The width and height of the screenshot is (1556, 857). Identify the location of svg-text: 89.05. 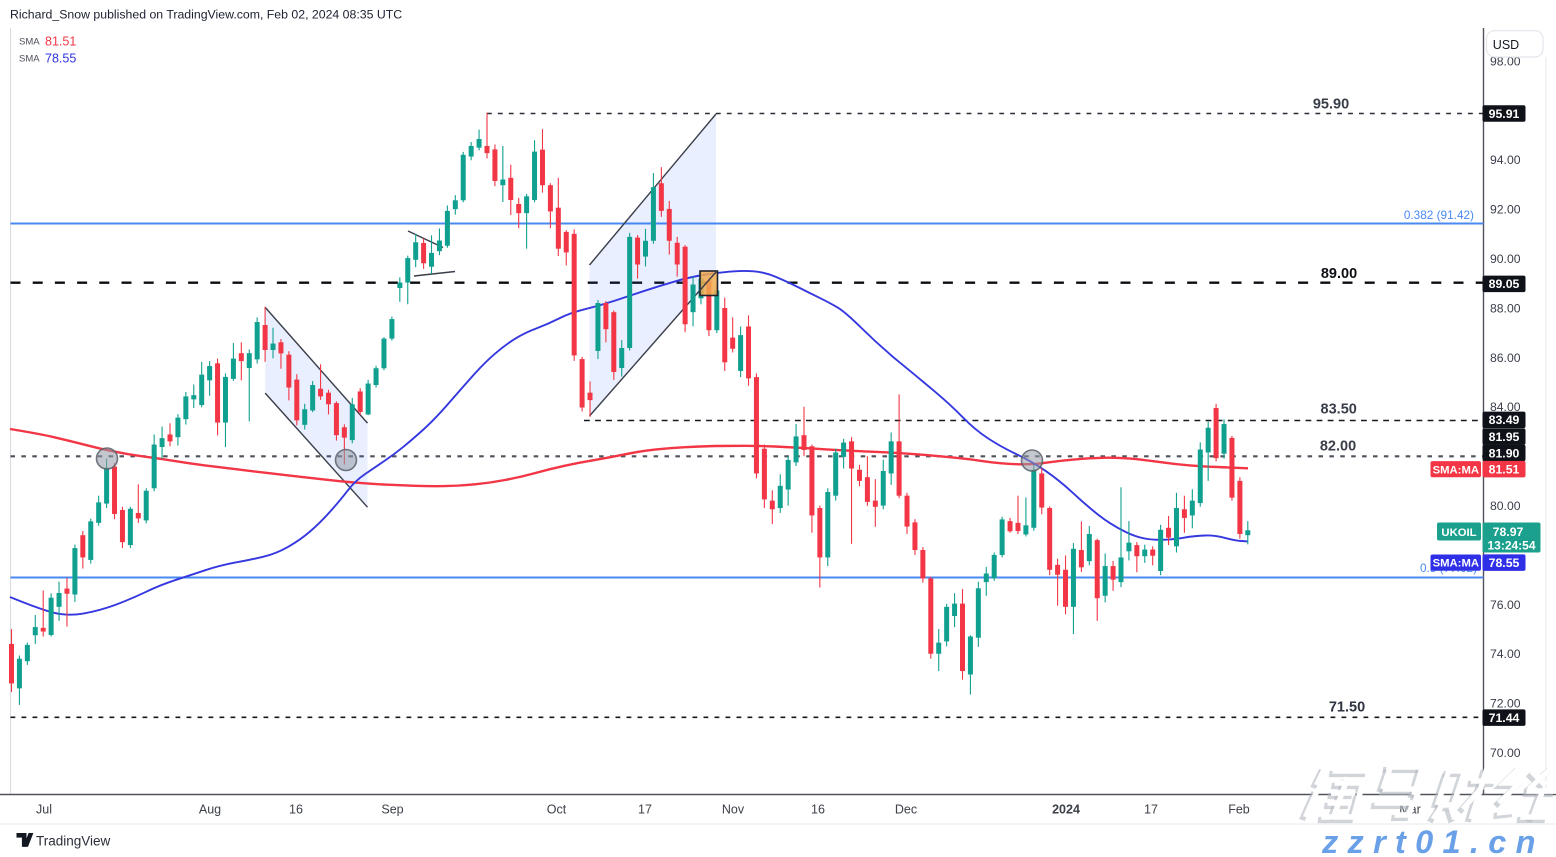
(1504, 284).